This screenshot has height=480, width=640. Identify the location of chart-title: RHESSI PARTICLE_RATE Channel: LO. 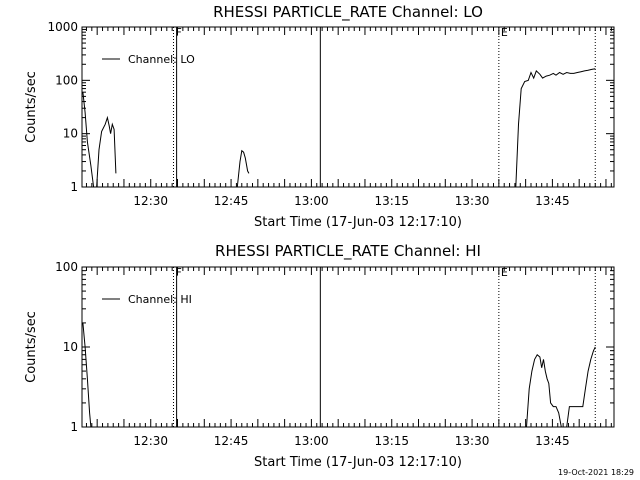
(348, 12).